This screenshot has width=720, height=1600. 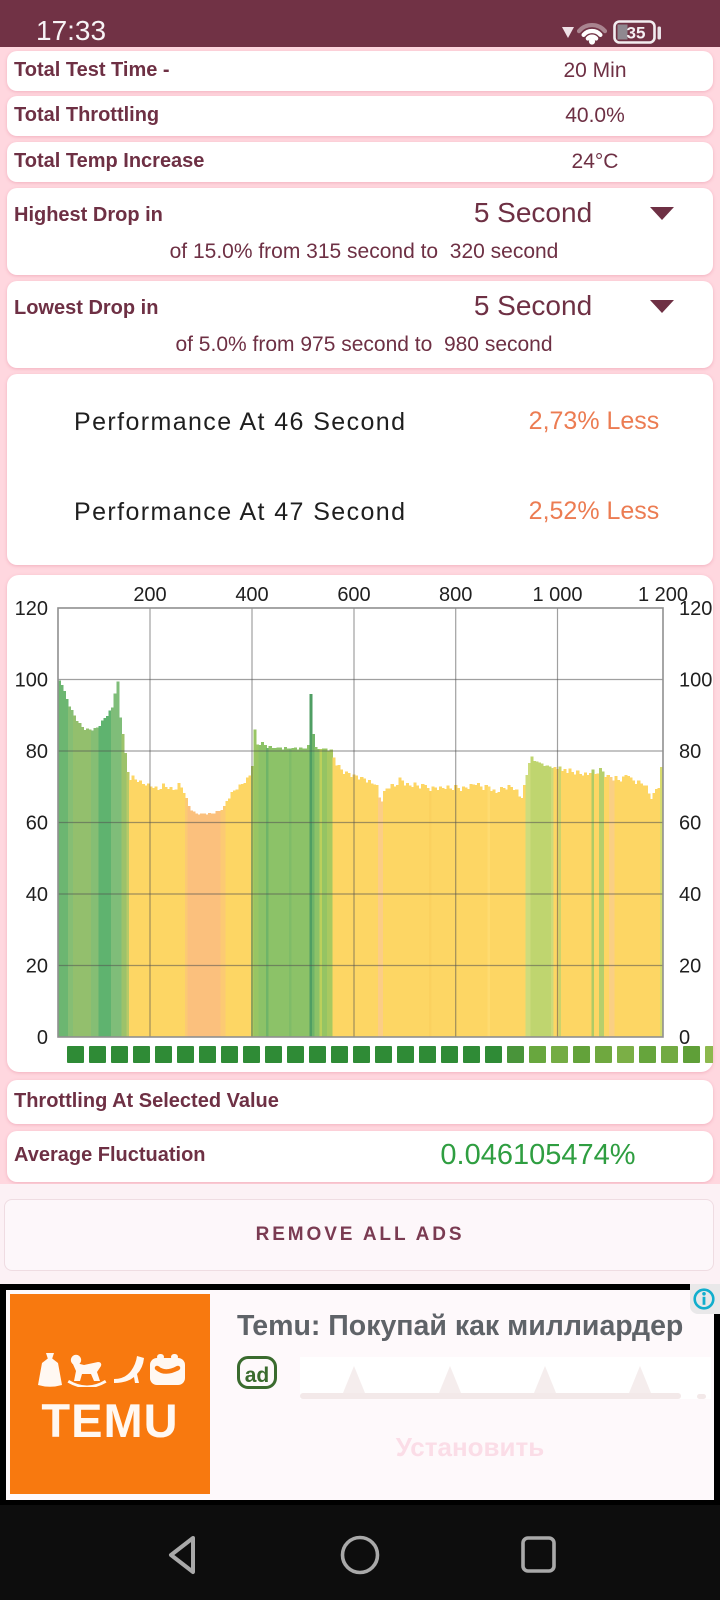 I want to click on svg-text: 800, so click(x=455, y=595).